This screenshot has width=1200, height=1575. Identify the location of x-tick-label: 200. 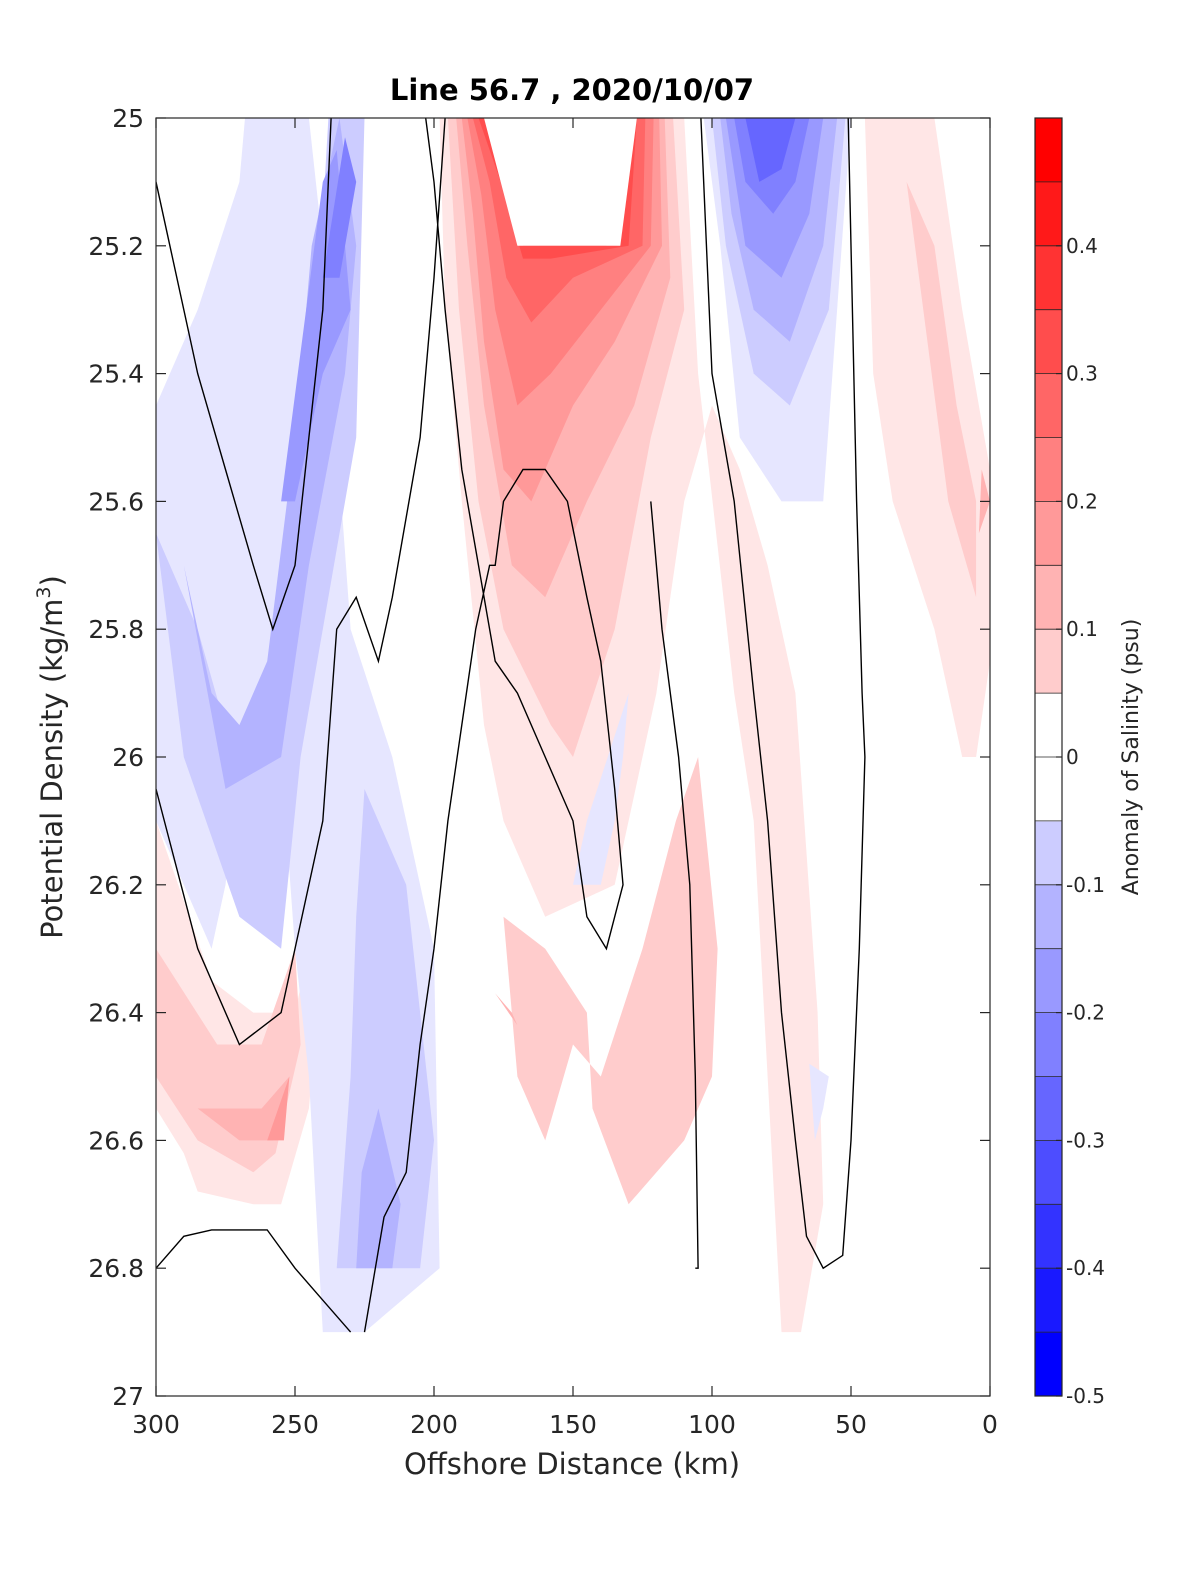
(434, 1424).